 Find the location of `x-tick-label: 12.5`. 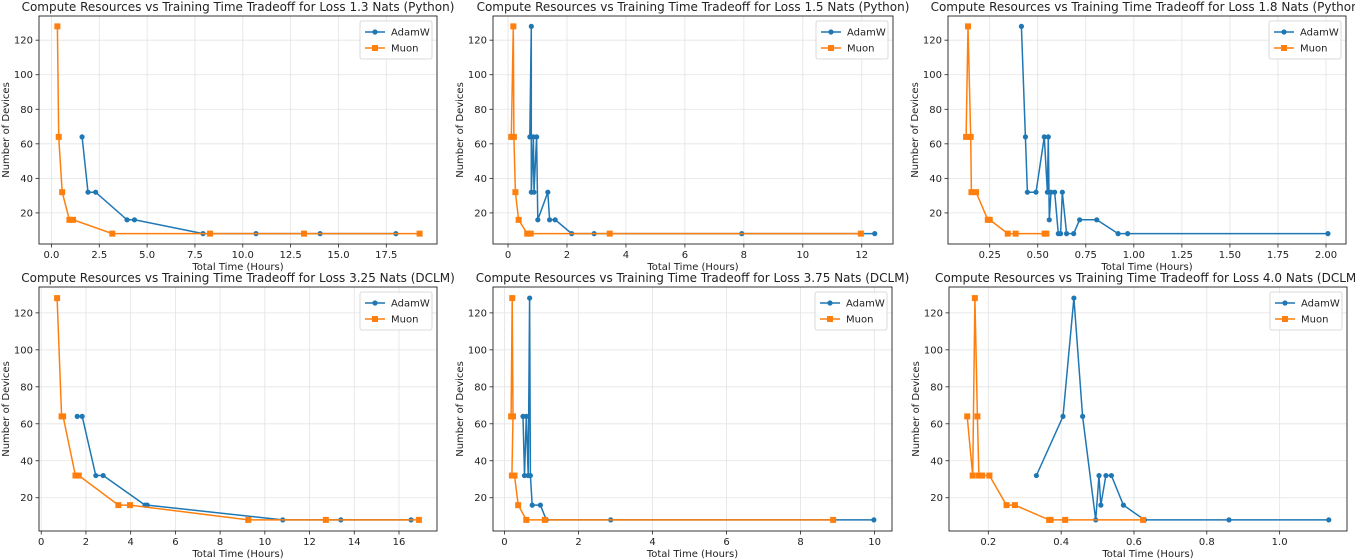

x-tick-label: 12.5 is located at coordinates (290, 255).